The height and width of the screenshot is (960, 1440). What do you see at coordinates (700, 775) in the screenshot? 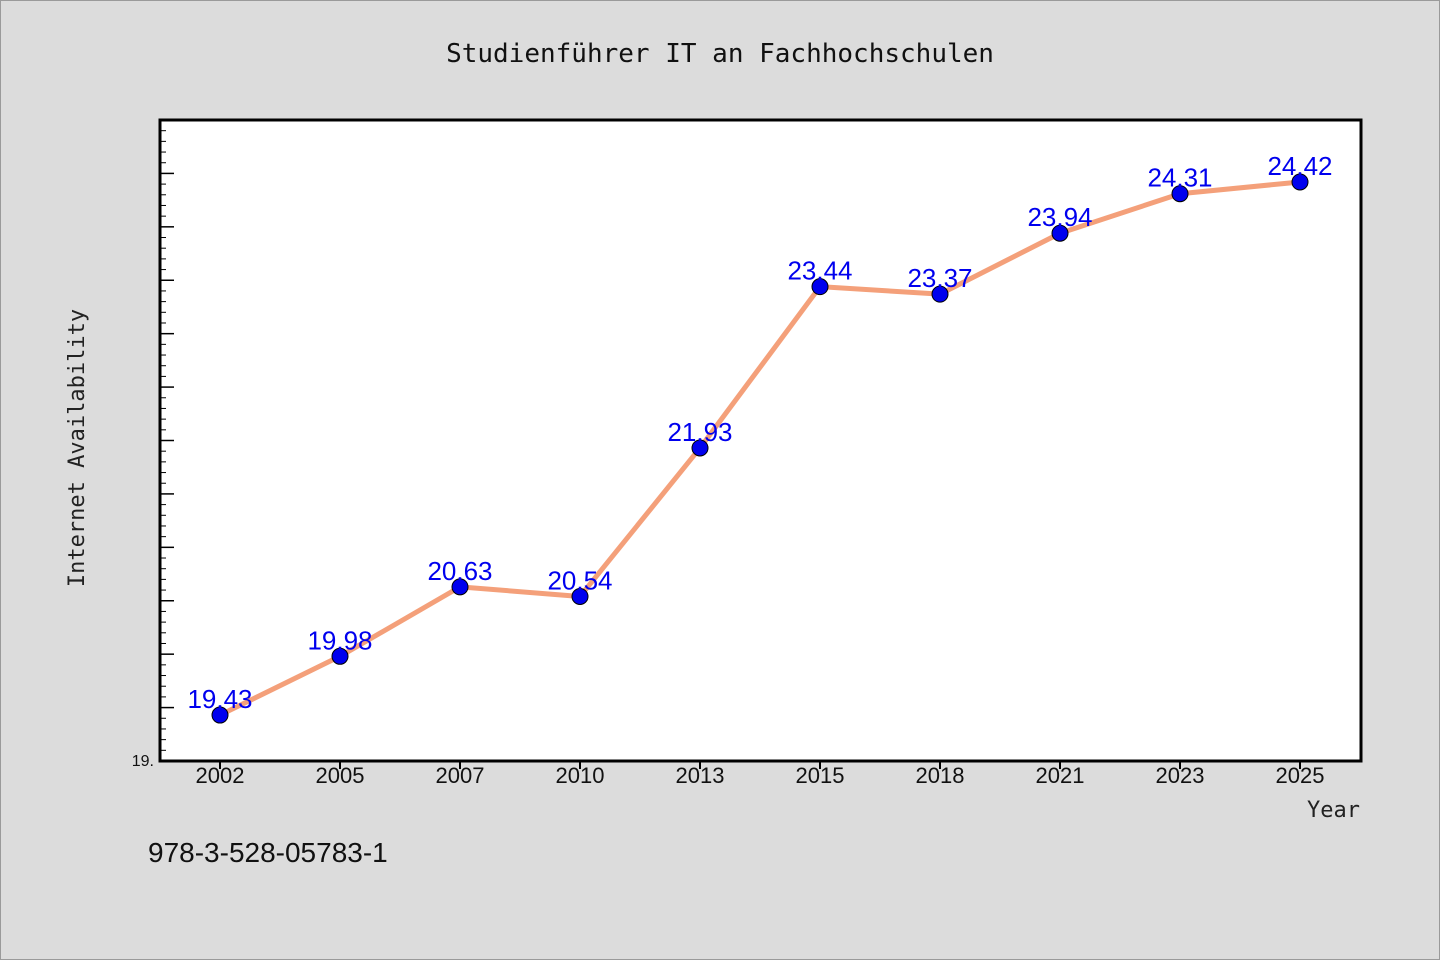
I see `x-tick-label: 2013` at bounding box center [700, 775].